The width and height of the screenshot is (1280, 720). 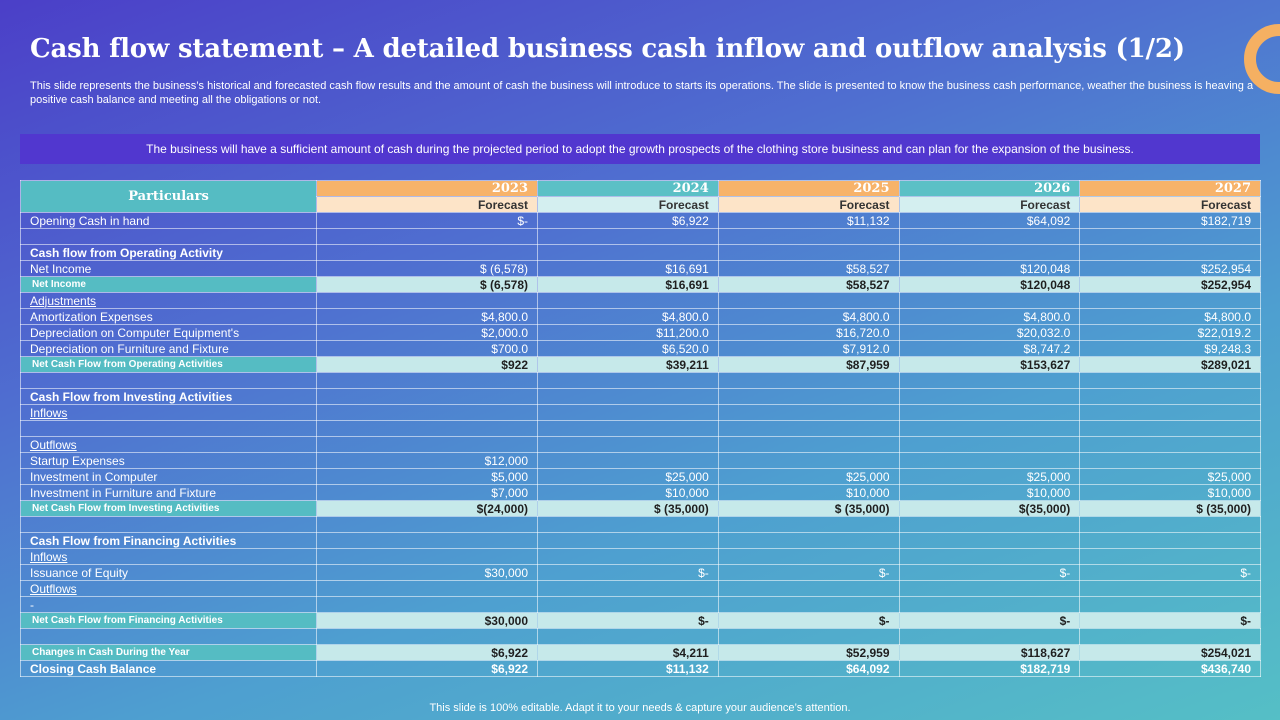 What do you see at coordinates (168, 444) in the screenshot?
I see `row-label: Outflows` at bounding box center [168, 444].